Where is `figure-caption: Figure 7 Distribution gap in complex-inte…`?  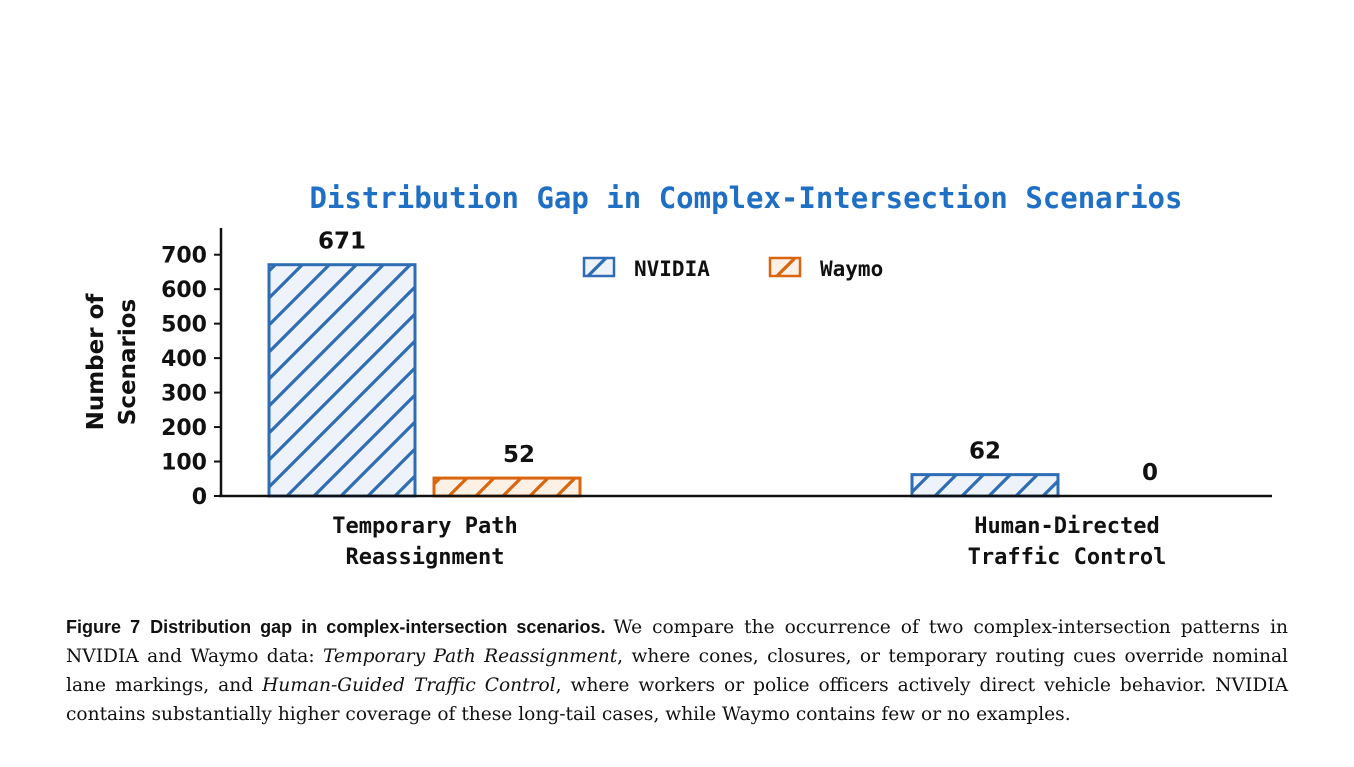 figure-caption: Figure 7 Distribution gap in complex-inte… is located at coordinates (677, 671).